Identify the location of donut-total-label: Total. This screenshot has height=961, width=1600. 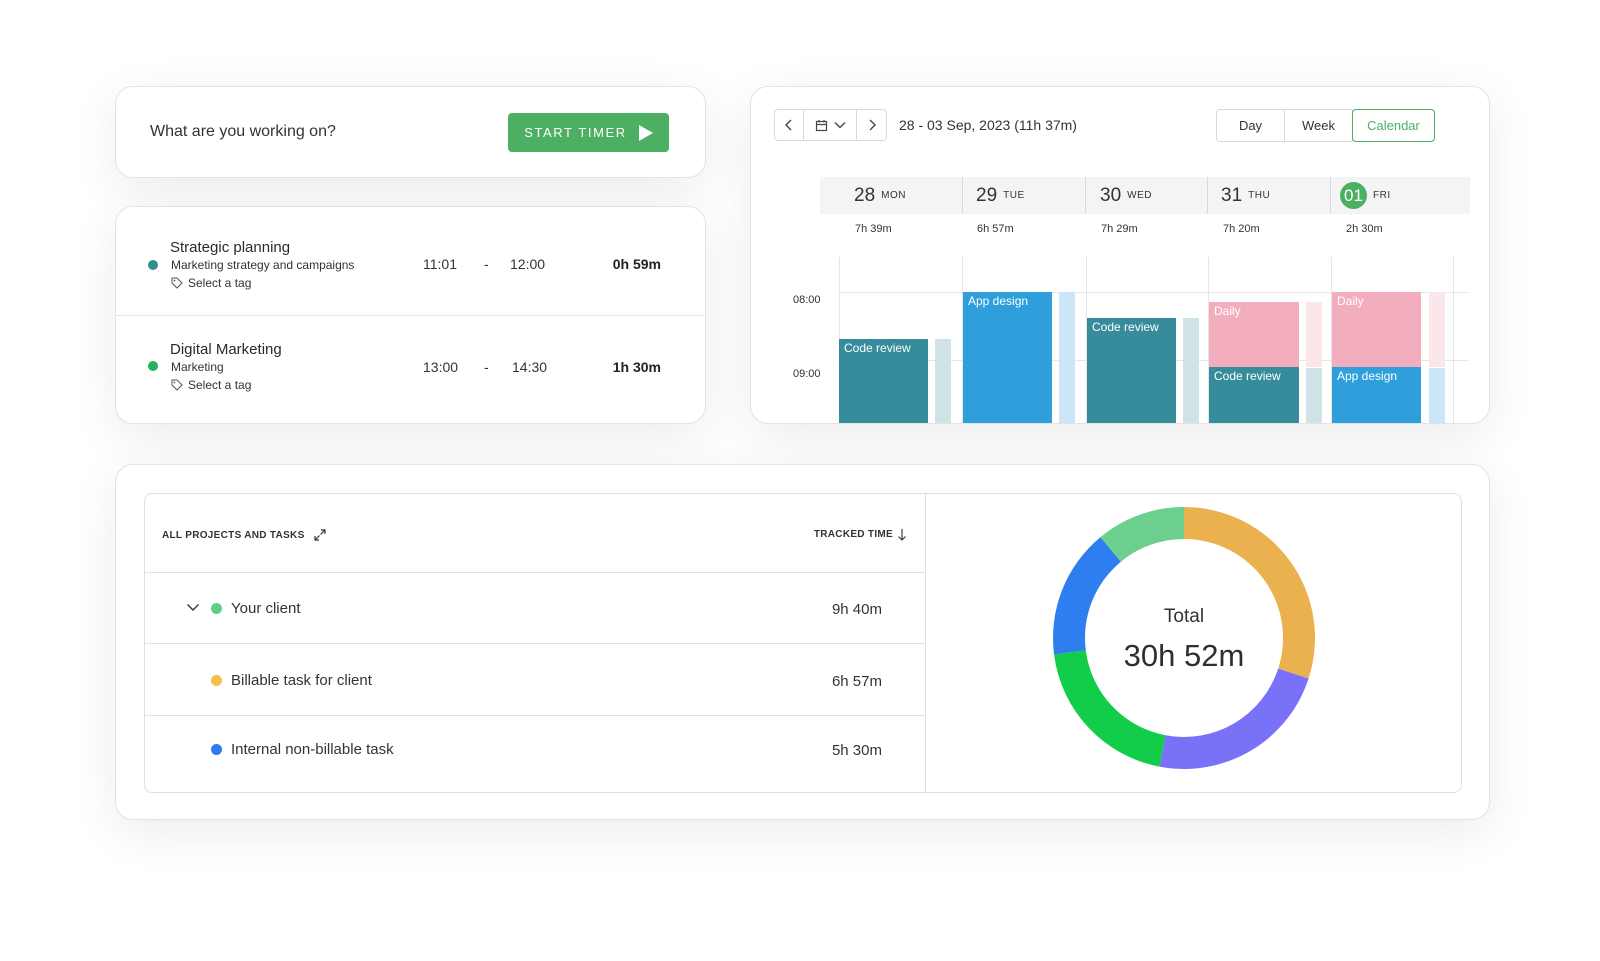
(1184, 616).